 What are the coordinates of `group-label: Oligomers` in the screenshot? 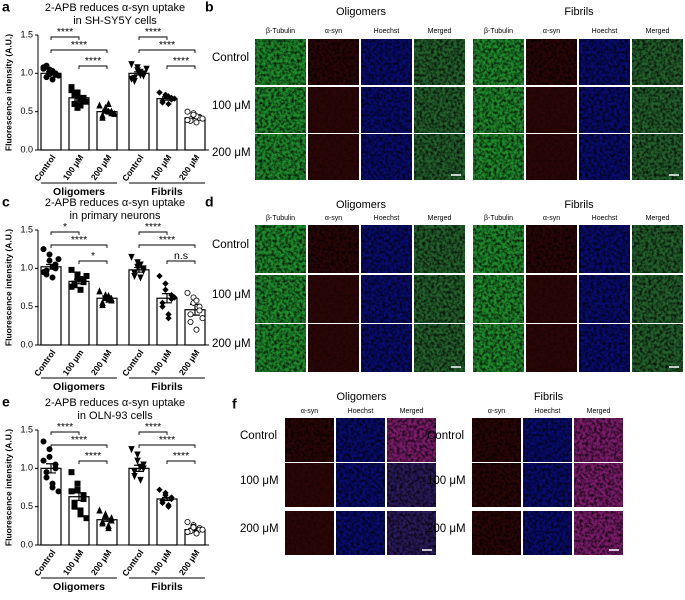 It's located at (79, 587).